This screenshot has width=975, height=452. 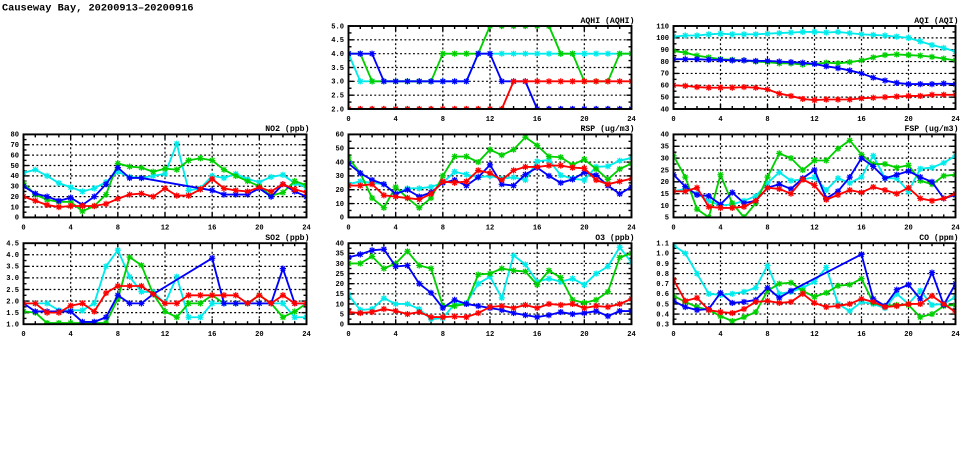 What do you see at coordinates (662, 275) in the screenshot?
I see `svg-text: 0.8` at bounding box center [662, 275].